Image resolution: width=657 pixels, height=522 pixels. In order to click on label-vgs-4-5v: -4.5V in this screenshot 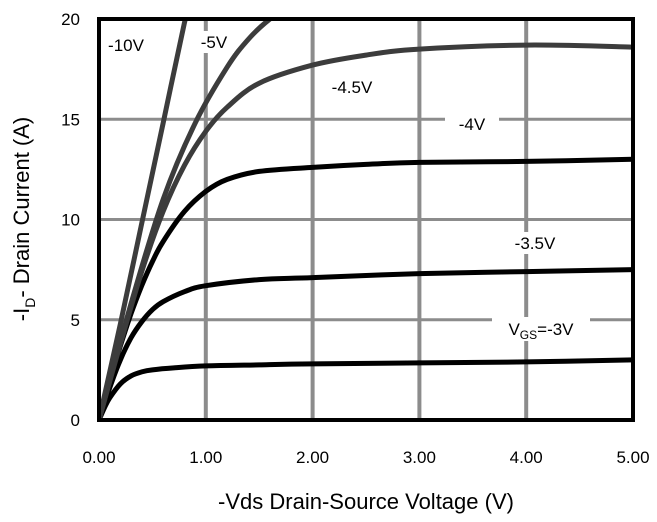, I will do `click(352, 87)`.